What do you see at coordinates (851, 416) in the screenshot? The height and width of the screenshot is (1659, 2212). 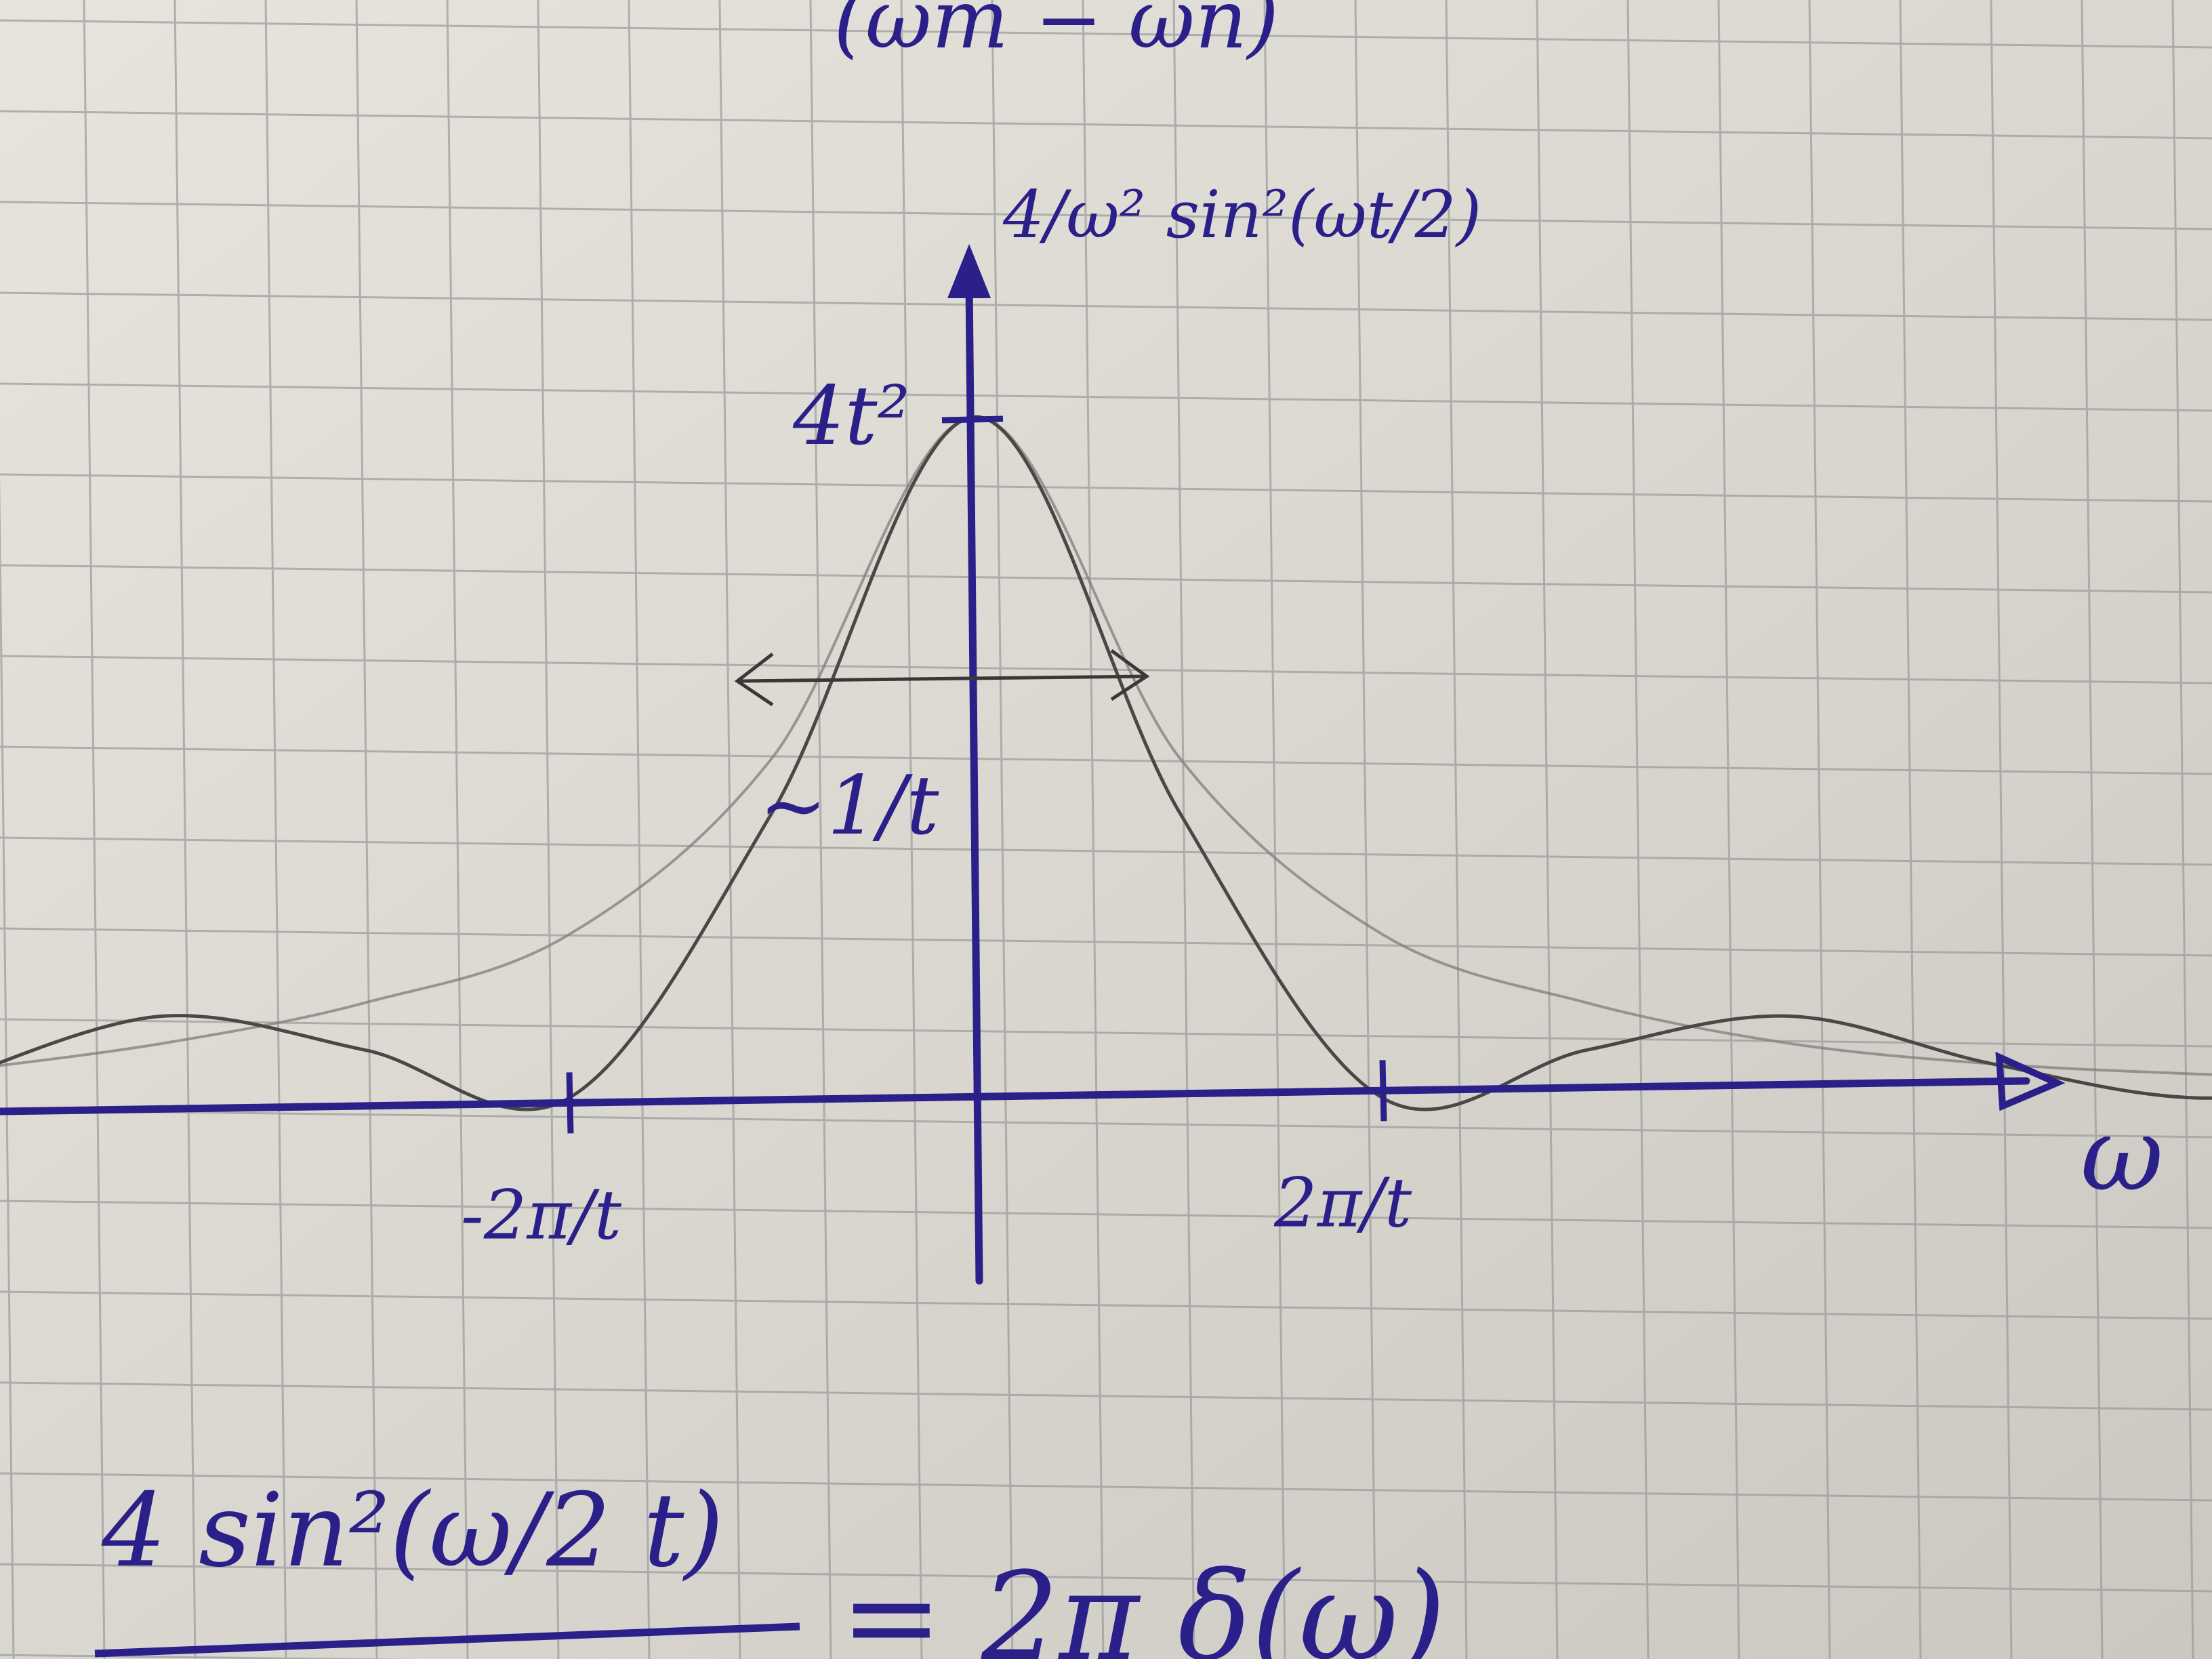 I see `peak-label: 4t²` at bounding box center [851, 416].